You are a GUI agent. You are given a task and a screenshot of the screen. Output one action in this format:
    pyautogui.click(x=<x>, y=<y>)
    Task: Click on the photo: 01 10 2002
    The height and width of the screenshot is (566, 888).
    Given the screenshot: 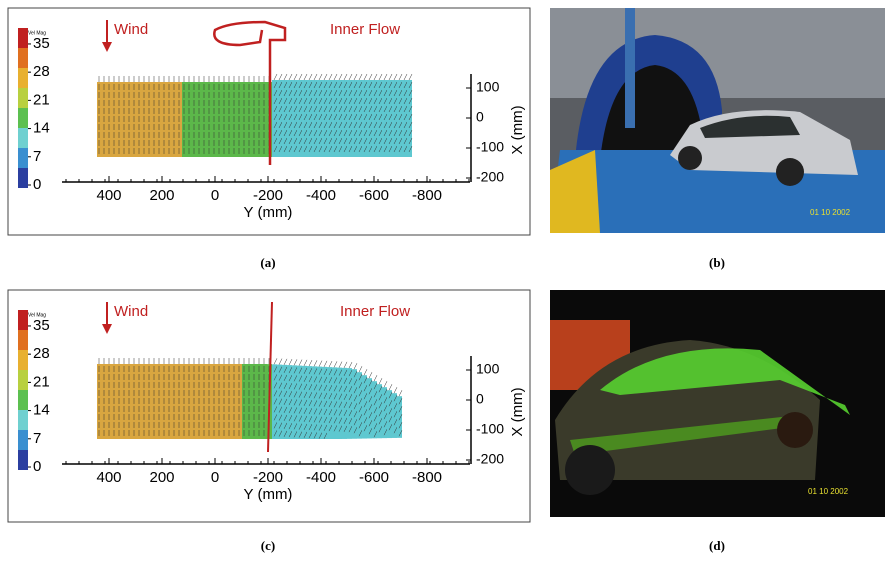 What is the action you would take?
    pyautogui.click(x=717, y=120)
    